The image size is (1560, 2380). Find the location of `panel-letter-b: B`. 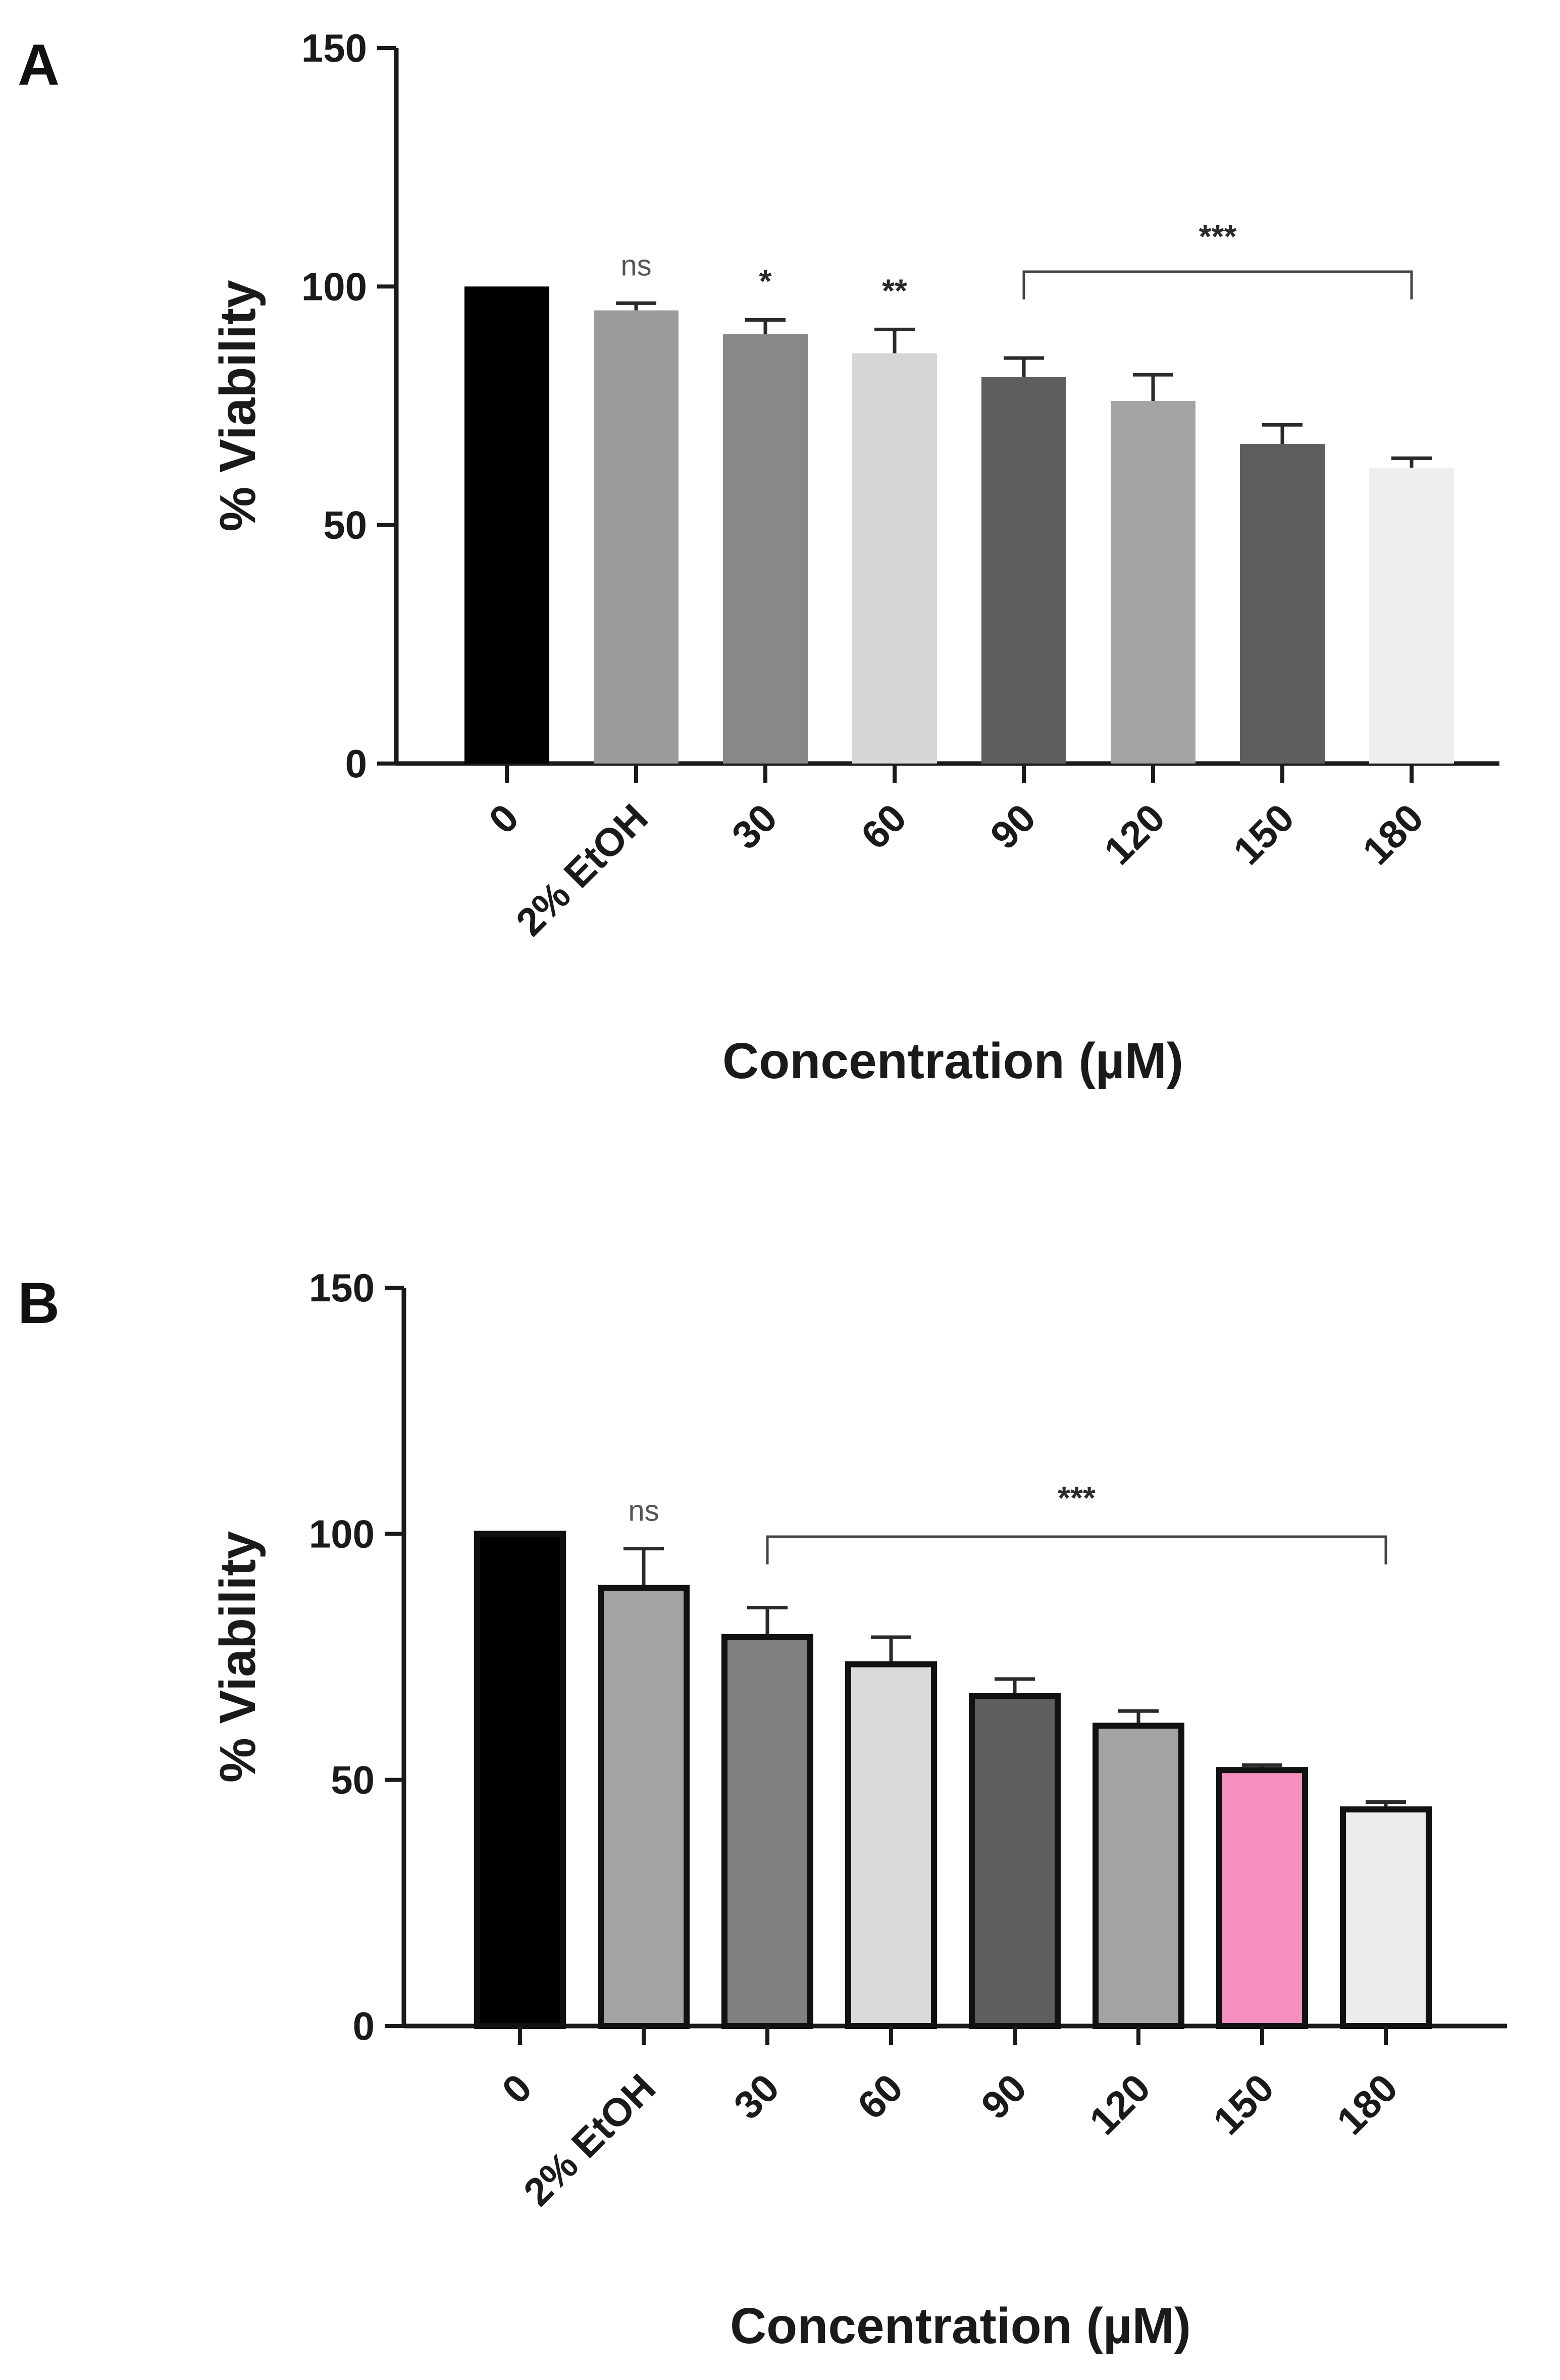

panel-letter-b: B is located at coordinates (39, 1303).